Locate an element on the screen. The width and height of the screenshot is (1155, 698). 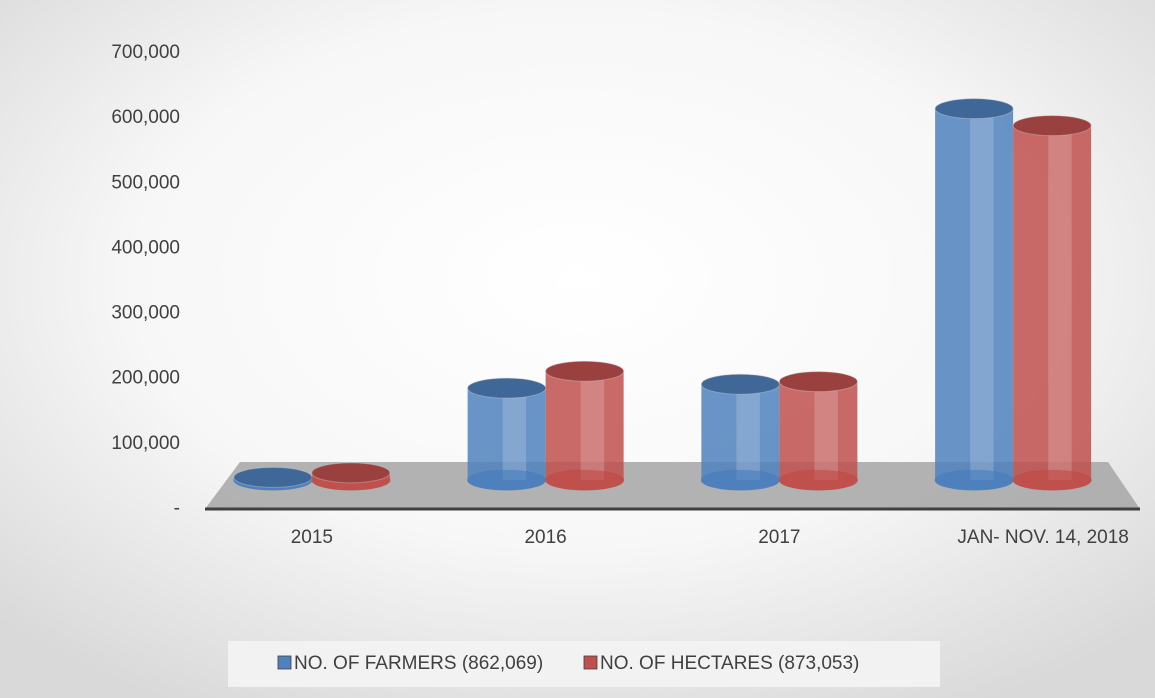
x-tick-label: 2017 is located at coordinates (779, 537).